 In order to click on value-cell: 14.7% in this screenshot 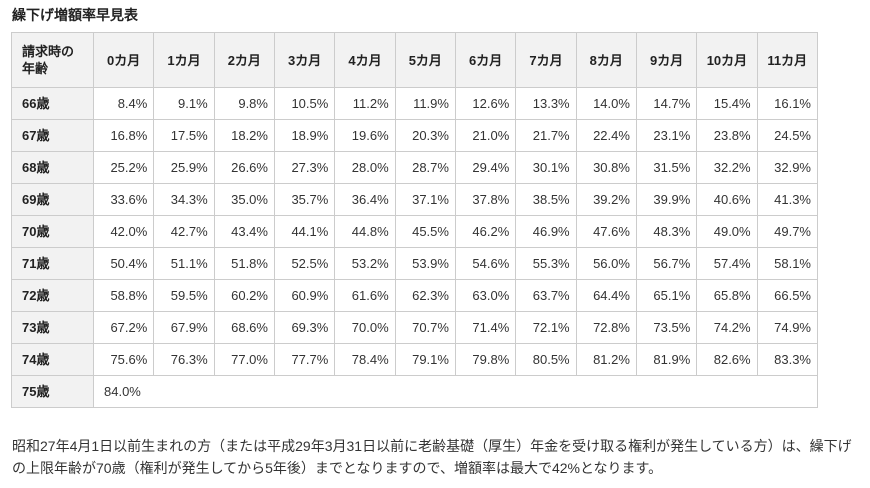, I will do `click(666, 103)`.